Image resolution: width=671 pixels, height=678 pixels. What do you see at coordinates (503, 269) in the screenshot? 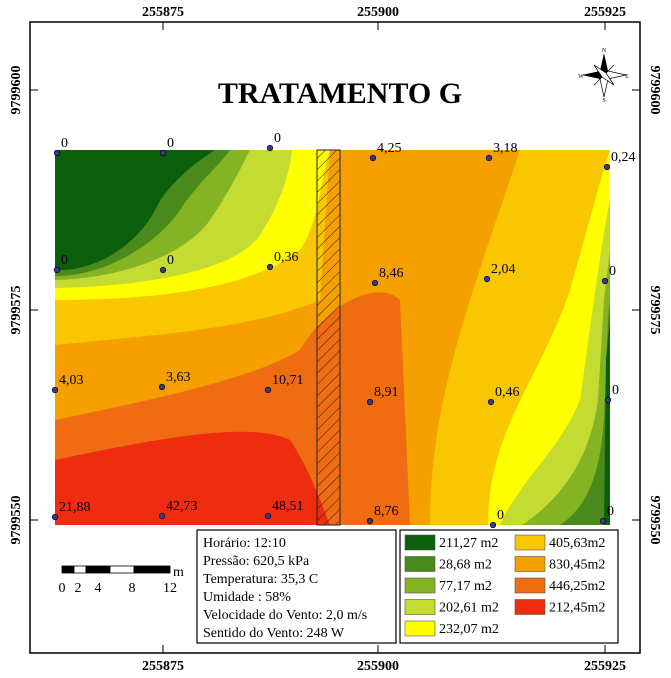
I see `sample-label: 2,04` at bounding box center [503, 269].